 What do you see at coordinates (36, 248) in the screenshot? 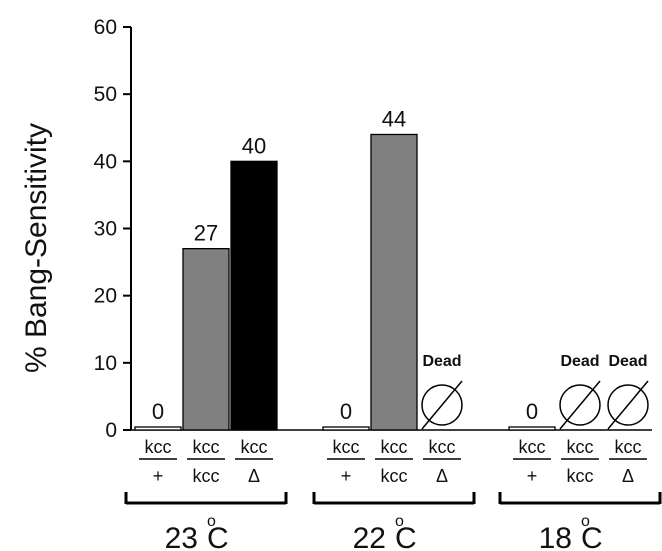
I see `y-axis-label: % Bang-Sensitivity` at bounding box center [36, 248].